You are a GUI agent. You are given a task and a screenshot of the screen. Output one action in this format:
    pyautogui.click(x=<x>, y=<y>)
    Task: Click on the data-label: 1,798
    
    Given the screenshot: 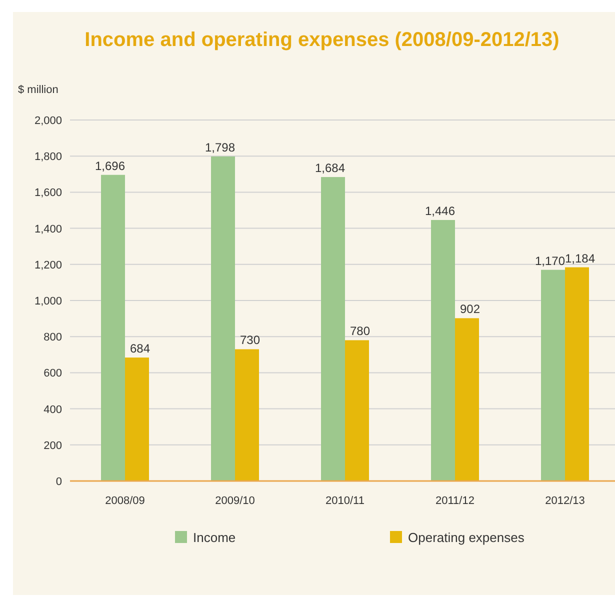 What is the action you would take?
    pyautogui.click(x=220, y=147)
    